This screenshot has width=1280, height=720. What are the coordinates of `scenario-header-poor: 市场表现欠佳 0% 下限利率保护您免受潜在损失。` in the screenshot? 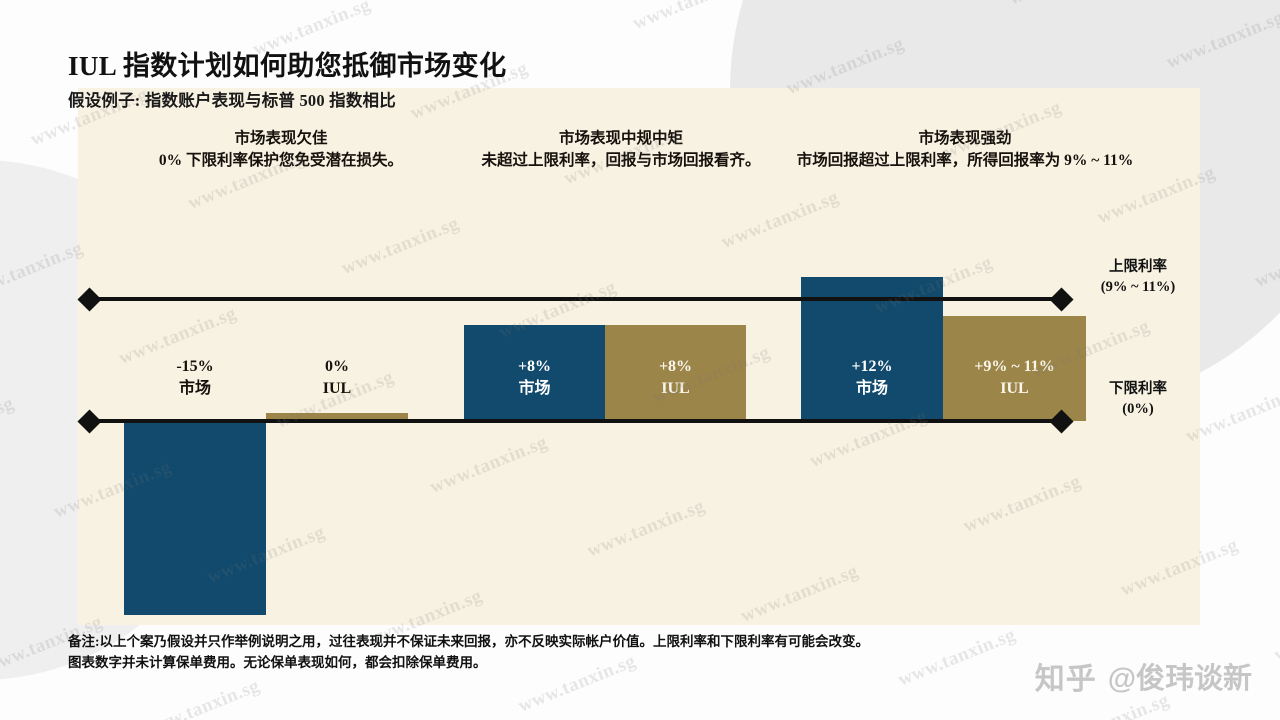 It's located at (281, 150).